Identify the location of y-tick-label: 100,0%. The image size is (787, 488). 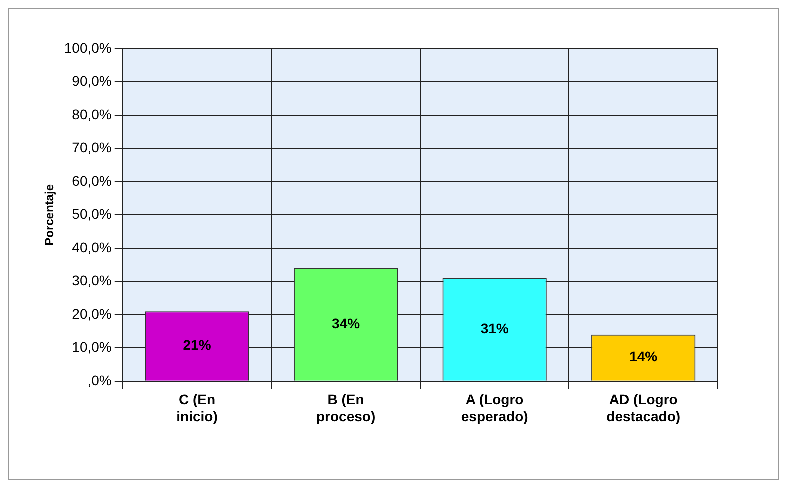
(88, 48).